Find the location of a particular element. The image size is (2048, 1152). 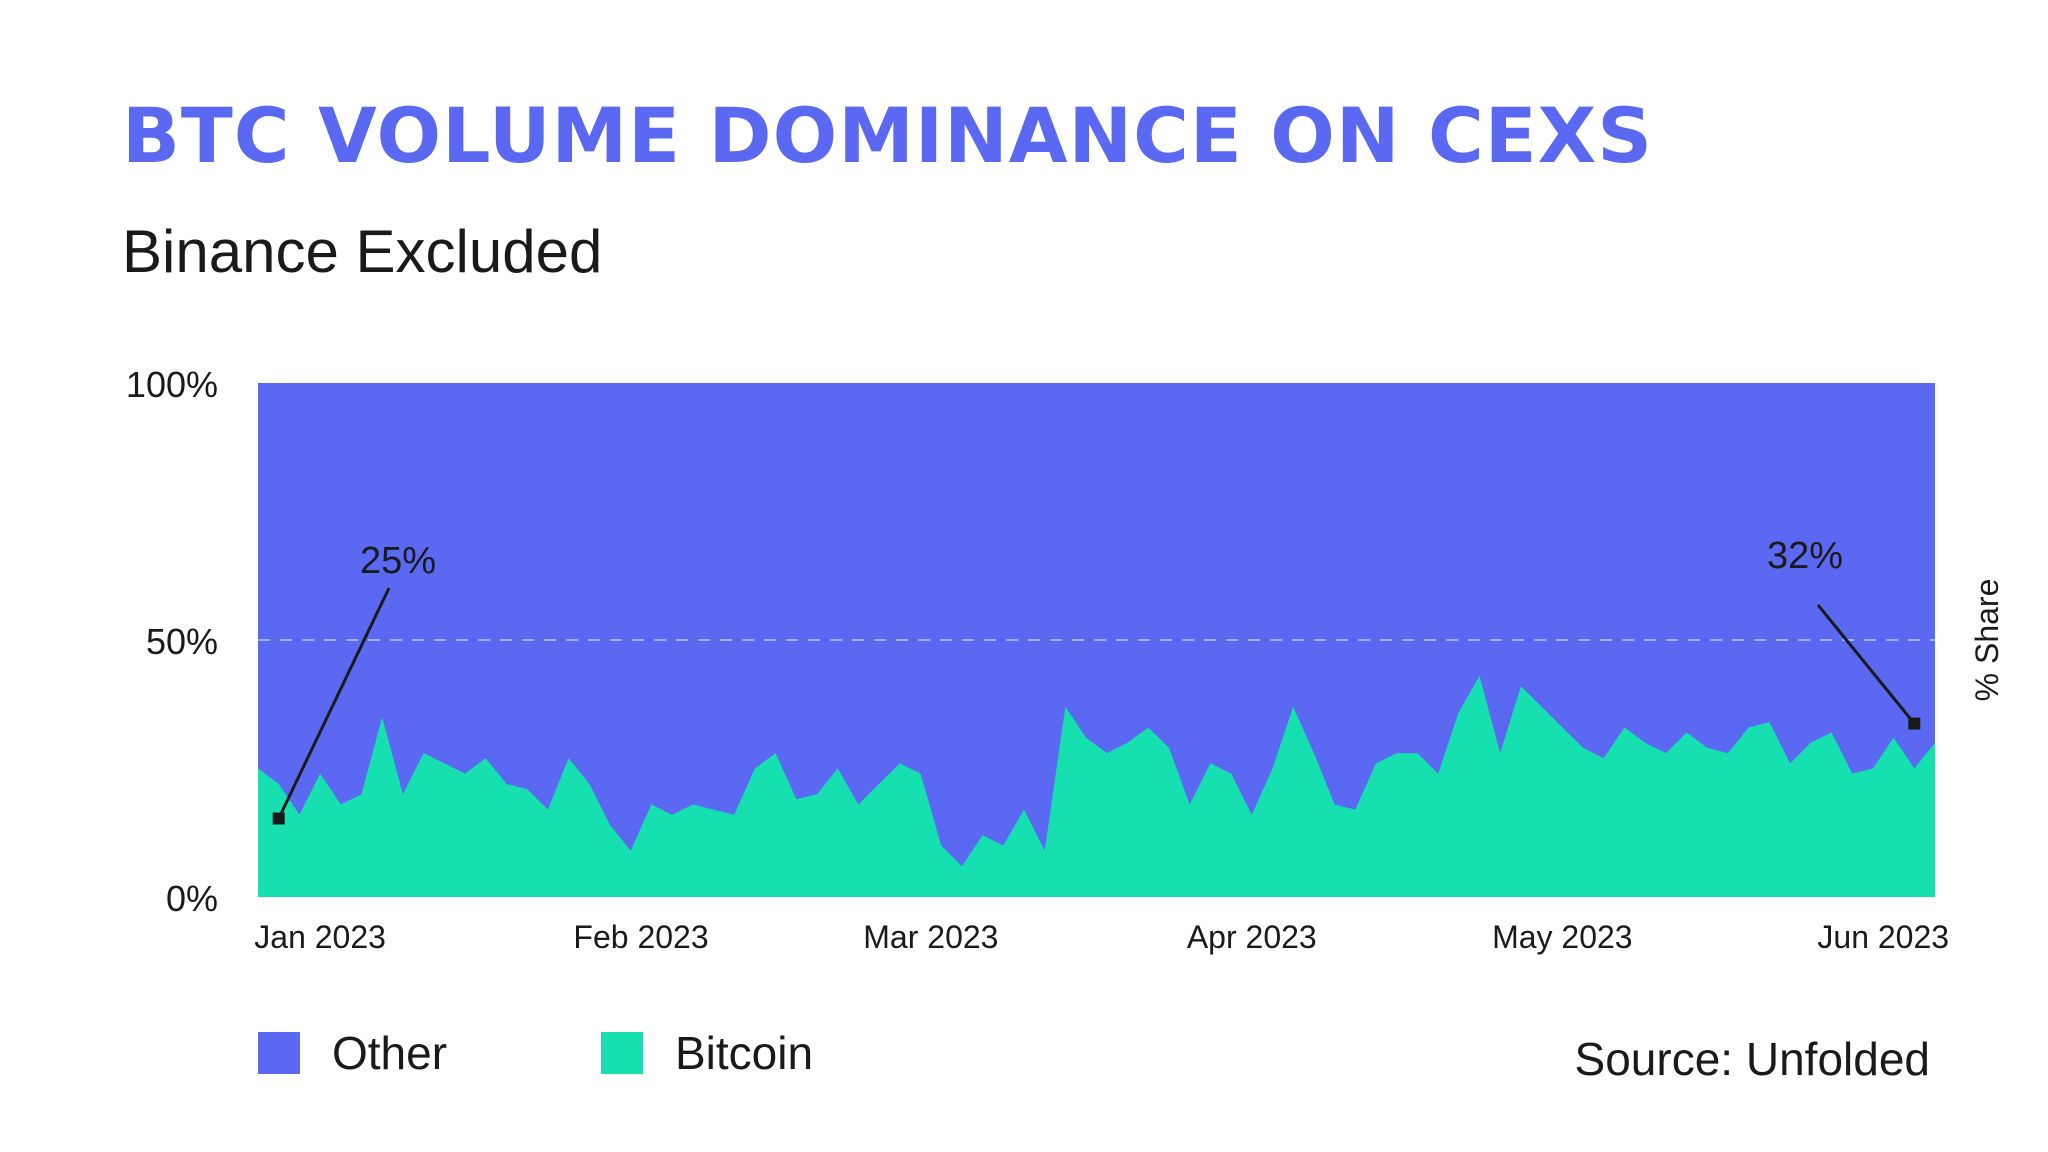

x-tick-label: May 2023 is located at coordinates (1562, 937).